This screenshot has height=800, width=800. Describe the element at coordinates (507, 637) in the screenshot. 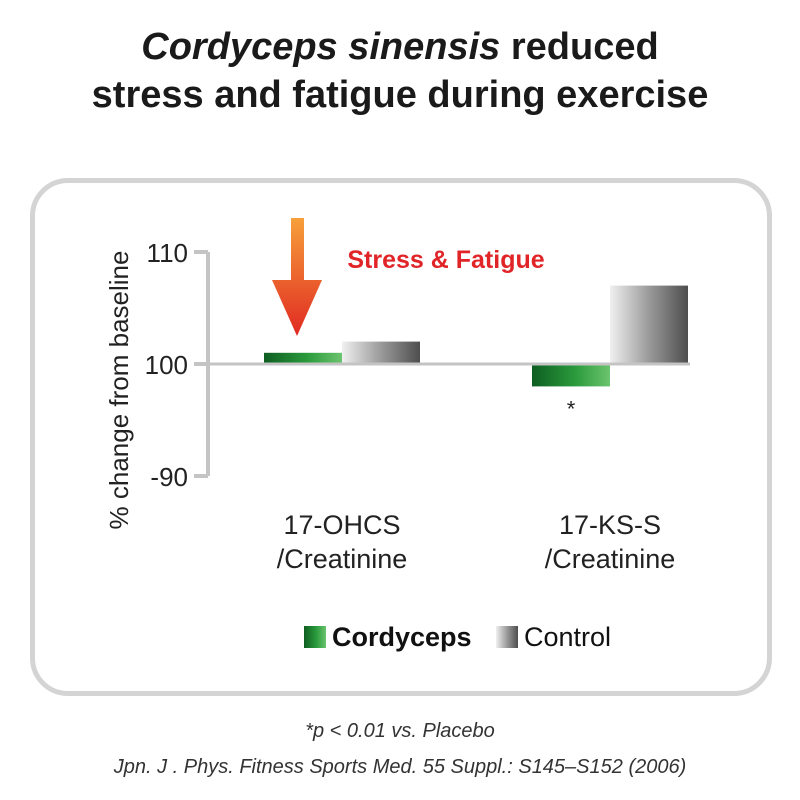

I see `legend-swatch-control` at that location.